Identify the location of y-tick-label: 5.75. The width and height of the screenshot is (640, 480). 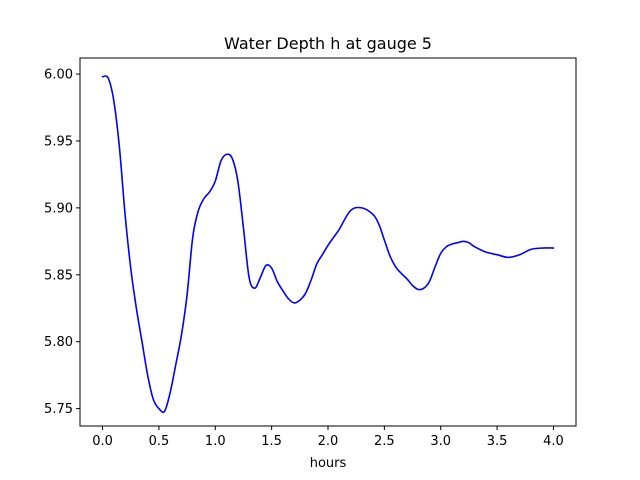
(58, 409).